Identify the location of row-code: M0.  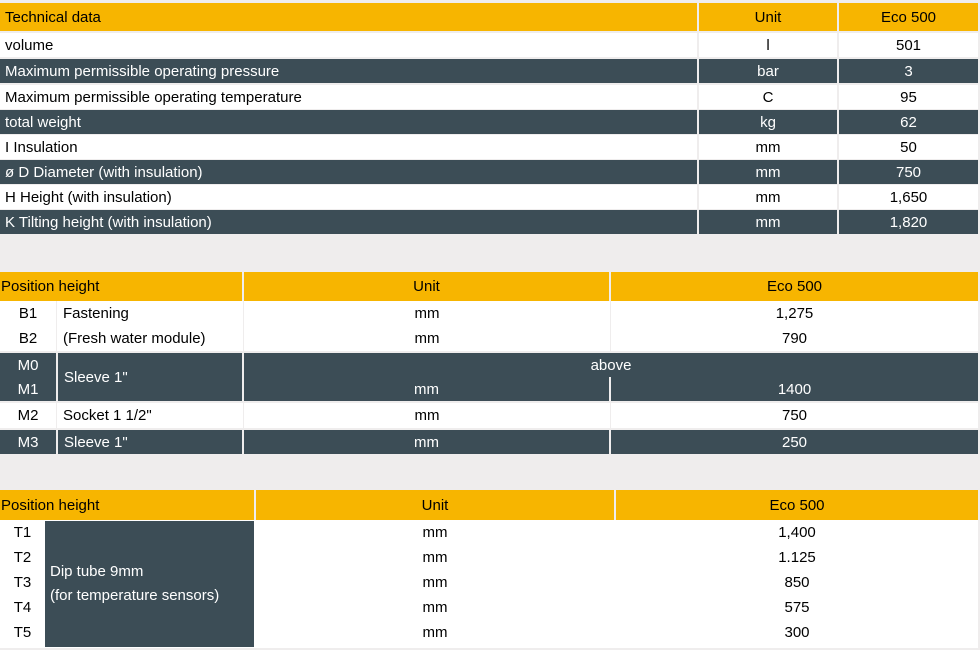
(28, 365).